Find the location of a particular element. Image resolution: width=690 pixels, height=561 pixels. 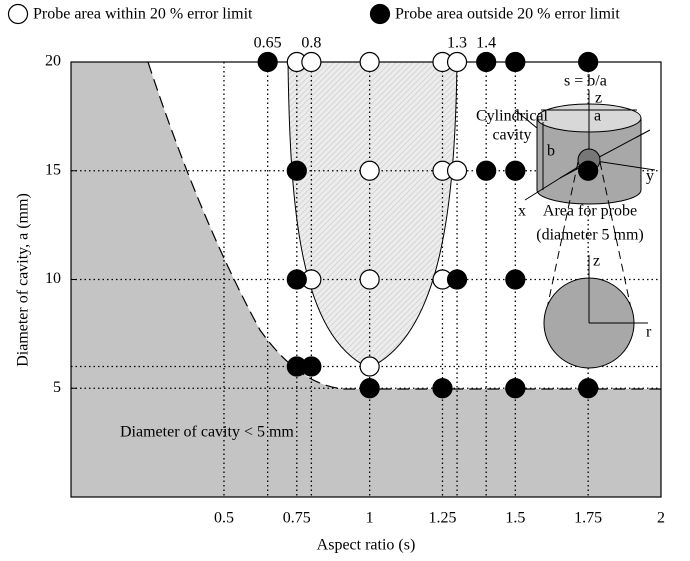

valid-region is located at coordinates (372, 215).